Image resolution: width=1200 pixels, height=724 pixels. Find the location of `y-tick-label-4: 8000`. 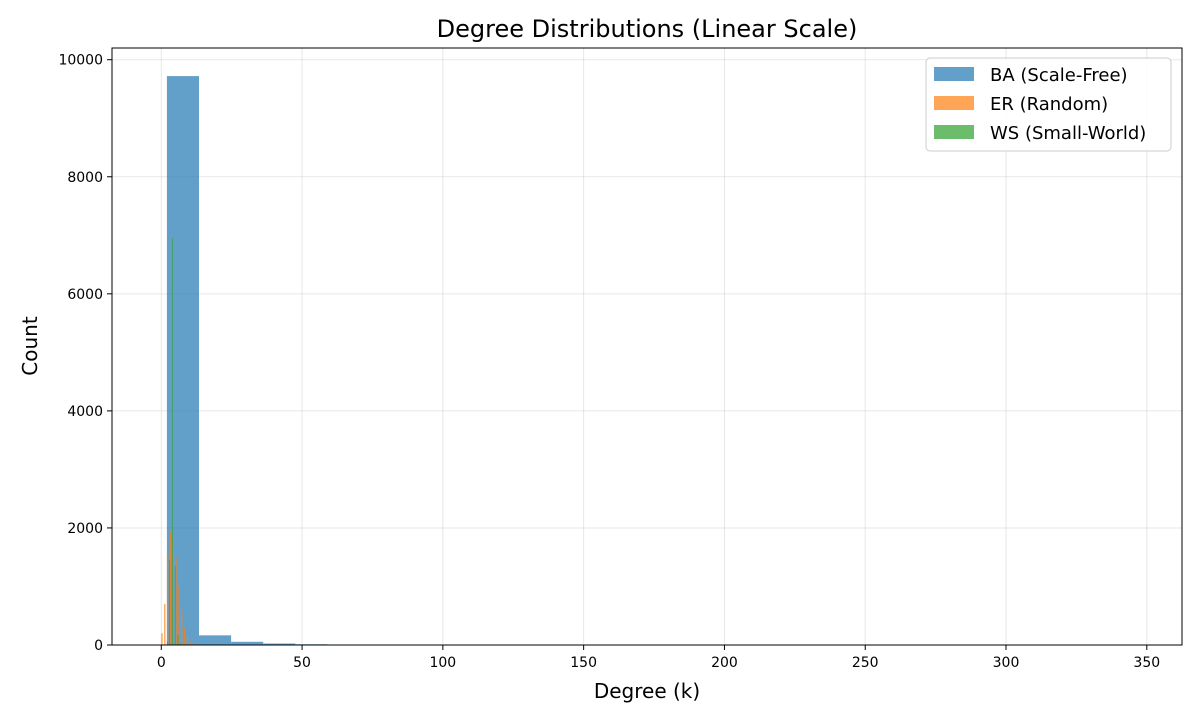

y-tick-label-4: 8000 is located at coordinates (85, 178).